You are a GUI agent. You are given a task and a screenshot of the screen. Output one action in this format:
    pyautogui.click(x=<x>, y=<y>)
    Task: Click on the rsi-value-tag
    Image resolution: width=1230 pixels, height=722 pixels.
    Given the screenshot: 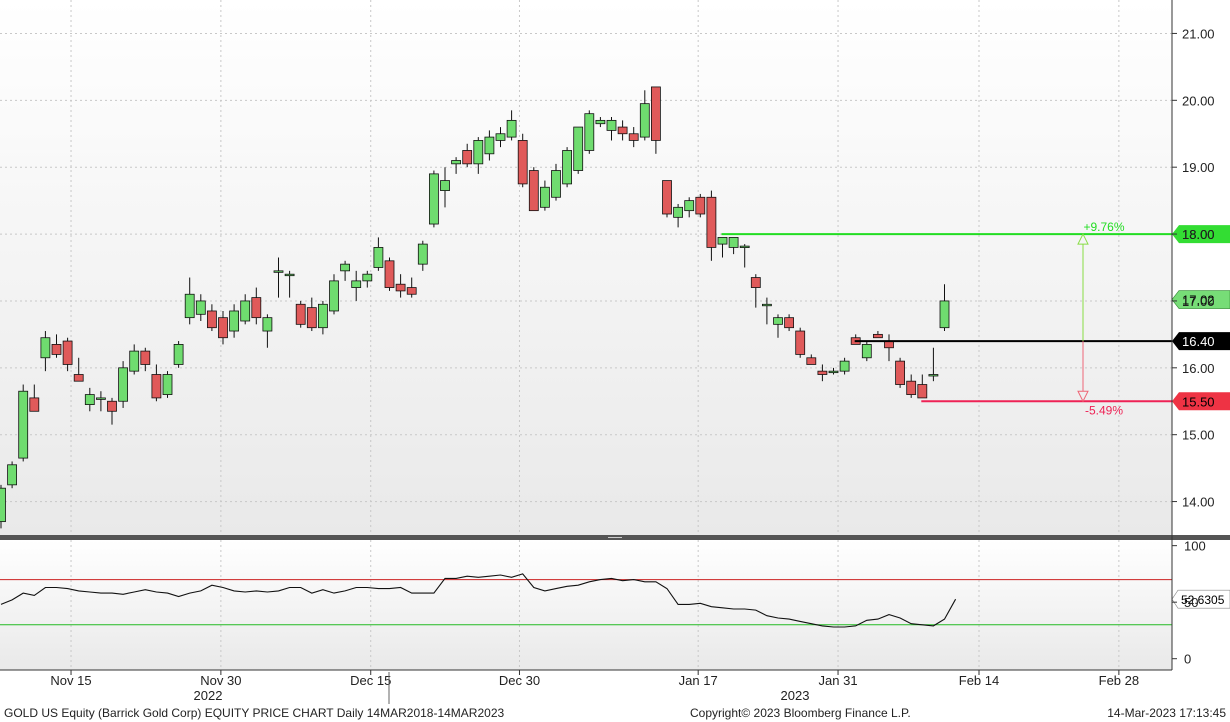 What is the action you would take?
    pyautogui.click(x=1200, y=599)
    